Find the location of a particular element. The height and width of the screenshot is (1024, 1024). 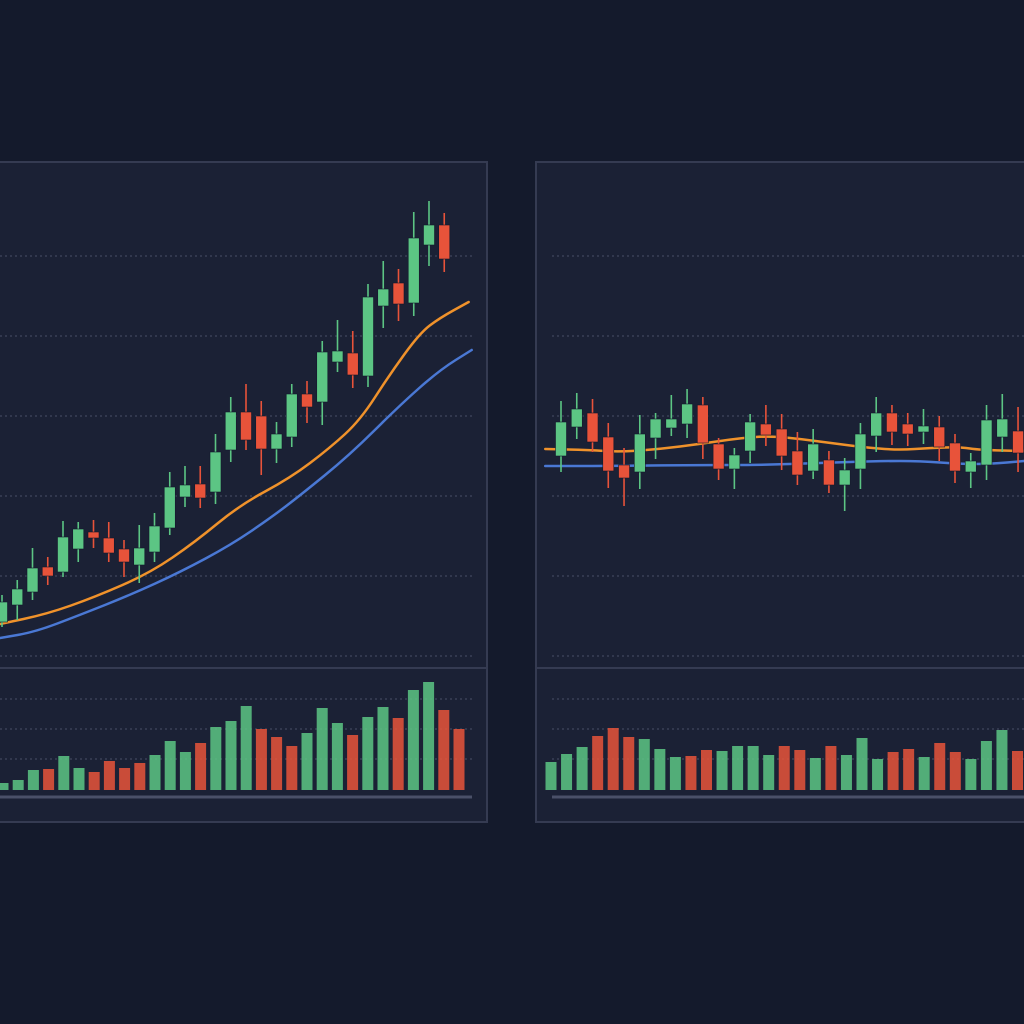

moving-average-fast-line is located at coordinates (235, 463).